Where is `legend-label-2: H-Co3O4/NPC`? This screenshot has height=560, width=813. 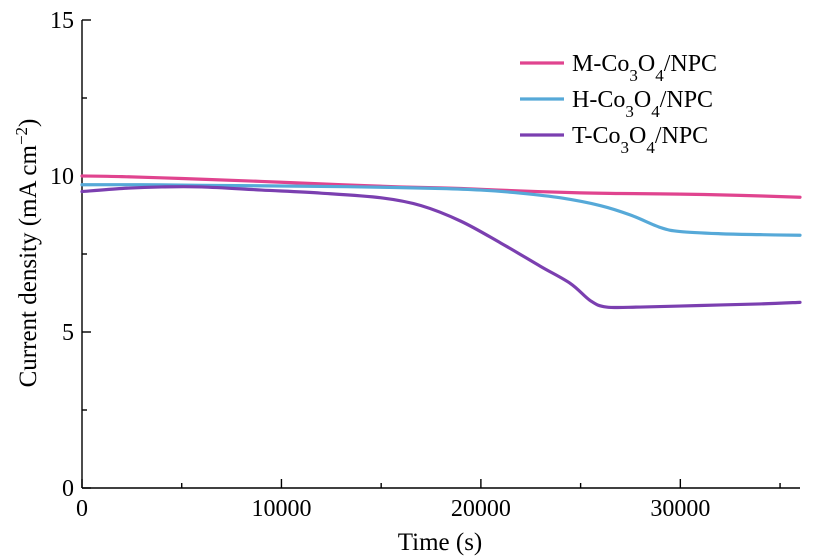 legend-label-2: H-Co3O4/NPC is located at coordinates (642, 104).